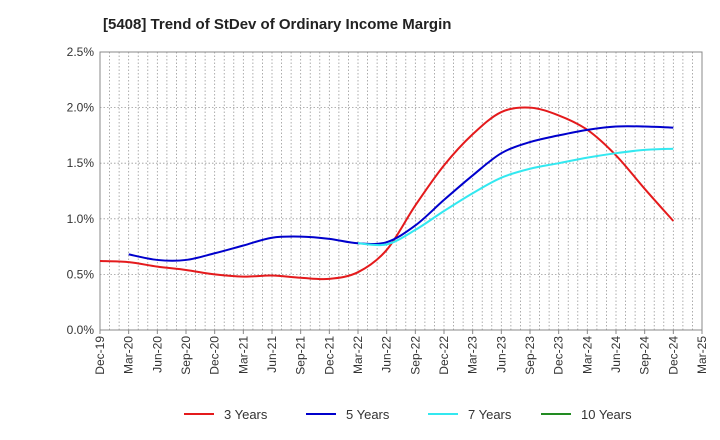 This screenshot has height=440, width=720. Describe the element at coordinates (358, 355) in the screenshot. I see `x-tick-label: Mar-22` at that location.